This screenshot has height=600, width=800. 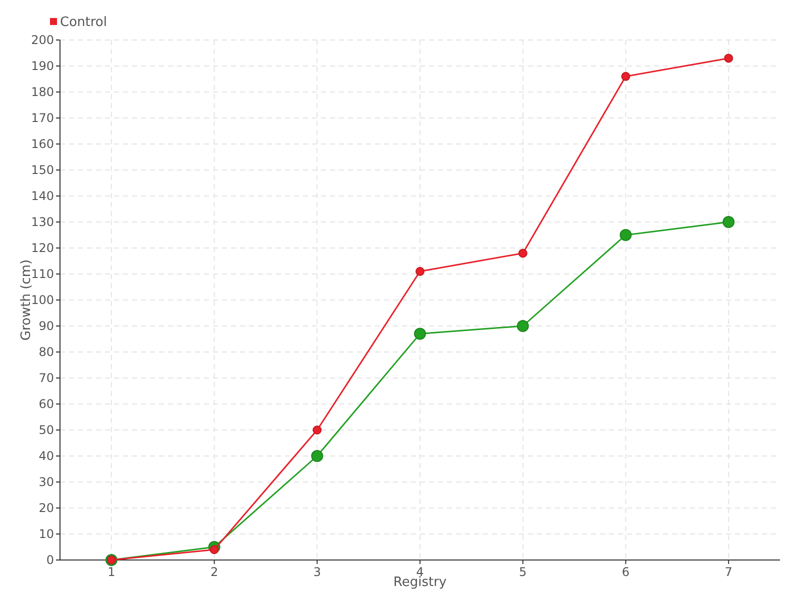 I want to click on y-tick-label: 140, so click(x=42, y=196).